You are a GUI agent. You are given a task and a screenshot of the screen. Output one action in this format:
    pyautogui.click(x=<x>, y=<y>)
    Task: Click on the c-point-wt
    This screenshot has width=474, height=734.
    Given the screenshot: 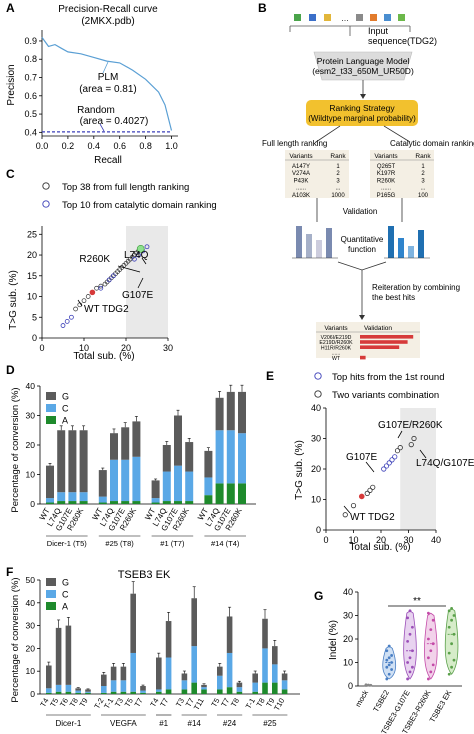 What is the action you would take?
    pyautogui.click(x=92, y=292)
    